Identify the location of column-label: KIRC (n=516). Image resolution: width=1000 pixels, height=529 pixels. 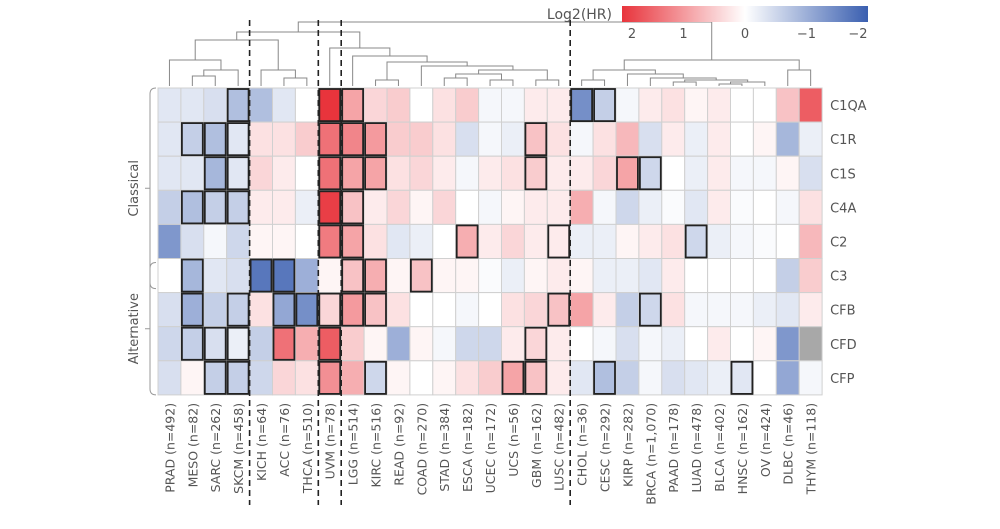
(376, 445).